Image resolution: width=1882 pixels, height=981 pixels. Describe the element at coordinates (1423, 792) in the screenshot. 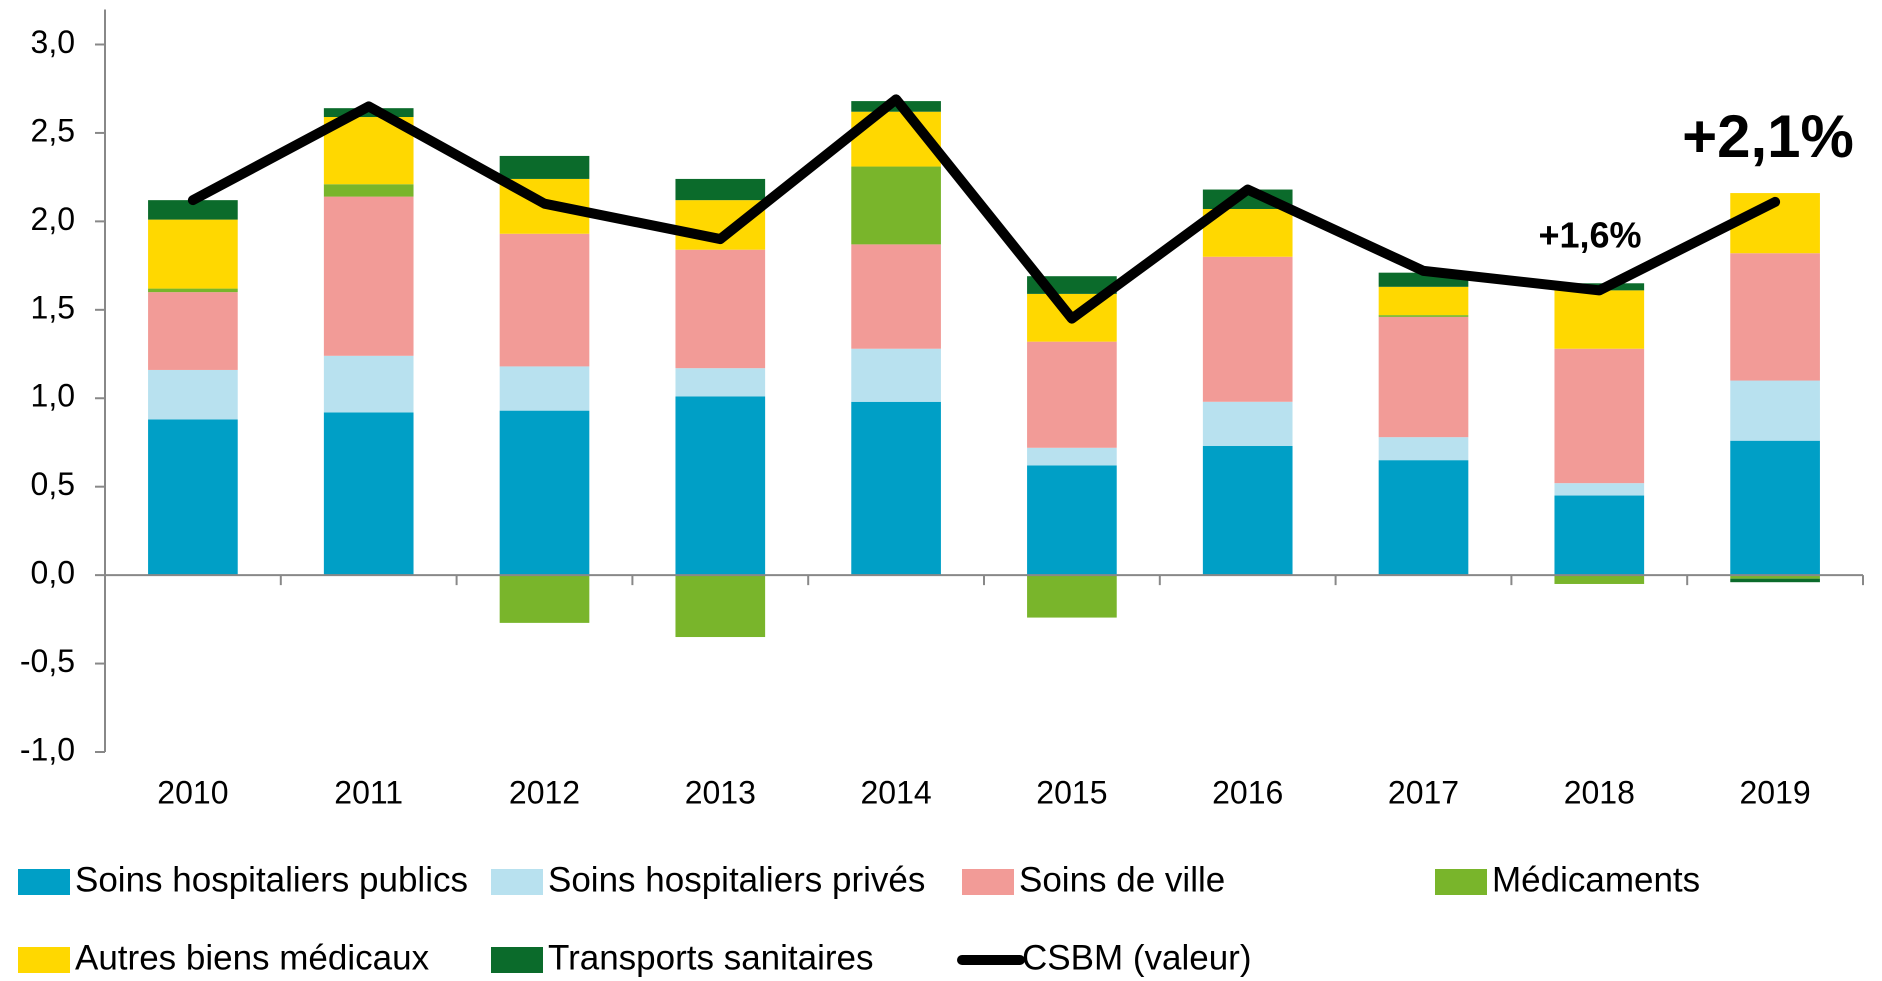

I see `x-tick-label: 2017` at that location.